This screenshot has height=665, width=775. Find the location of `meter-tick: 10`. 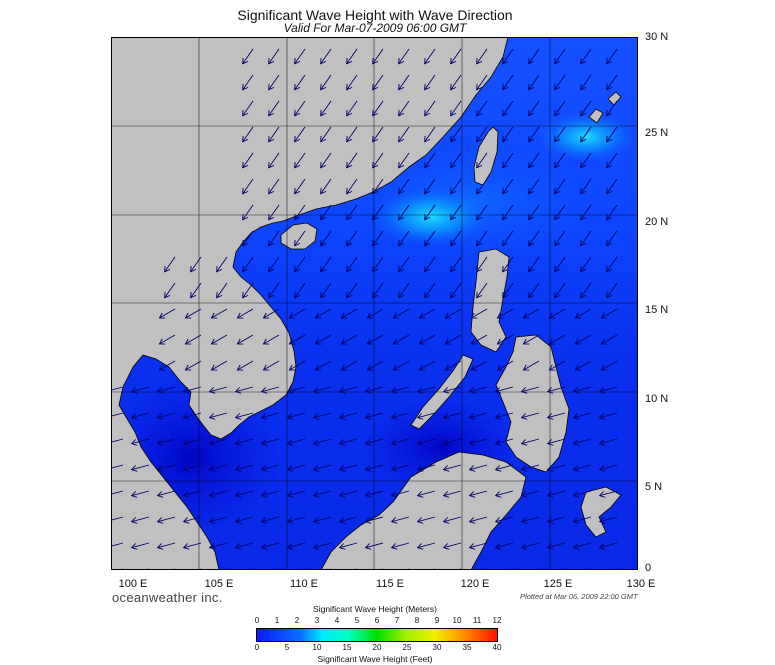

meter-tick: 10 is located at coordinates (457, 620).